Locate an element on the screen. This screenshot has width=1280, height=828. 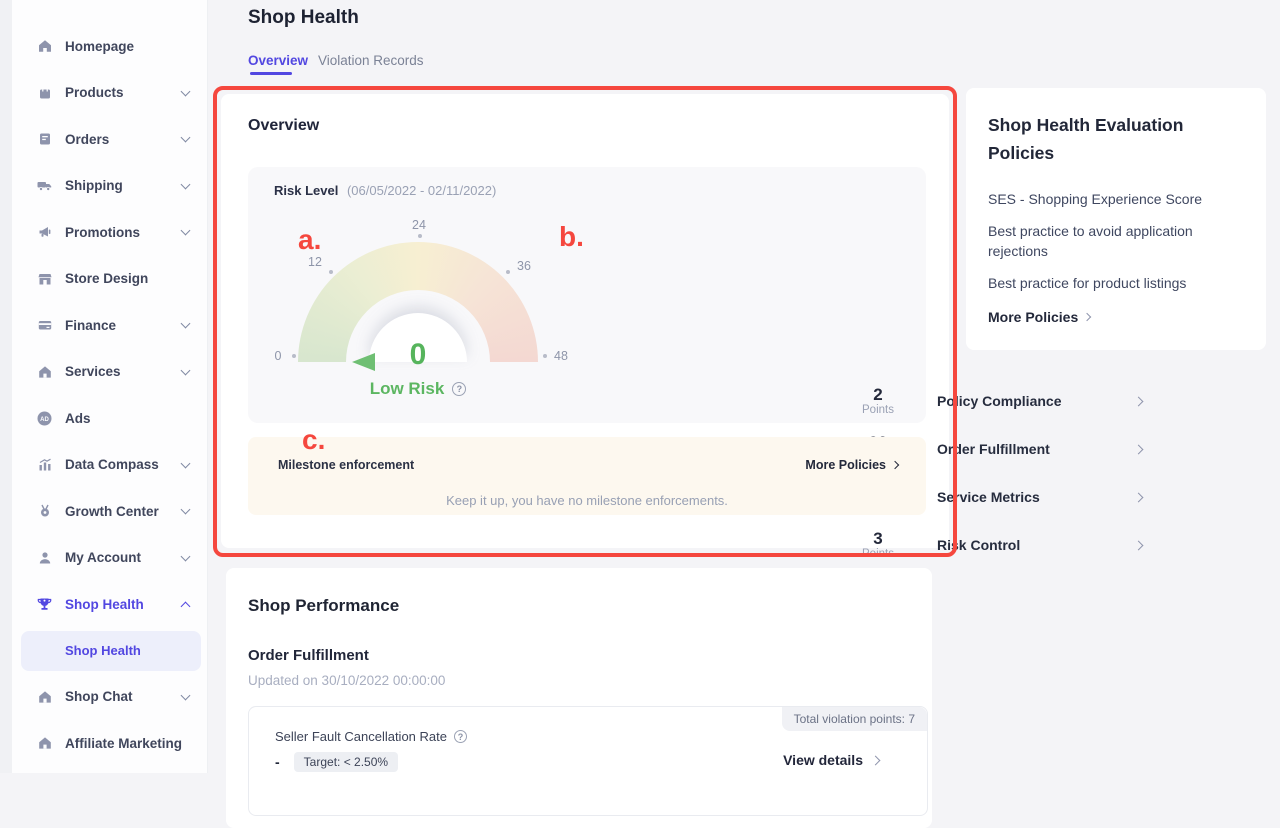
page-title: Shop Health is located at coordinates (303, 17).